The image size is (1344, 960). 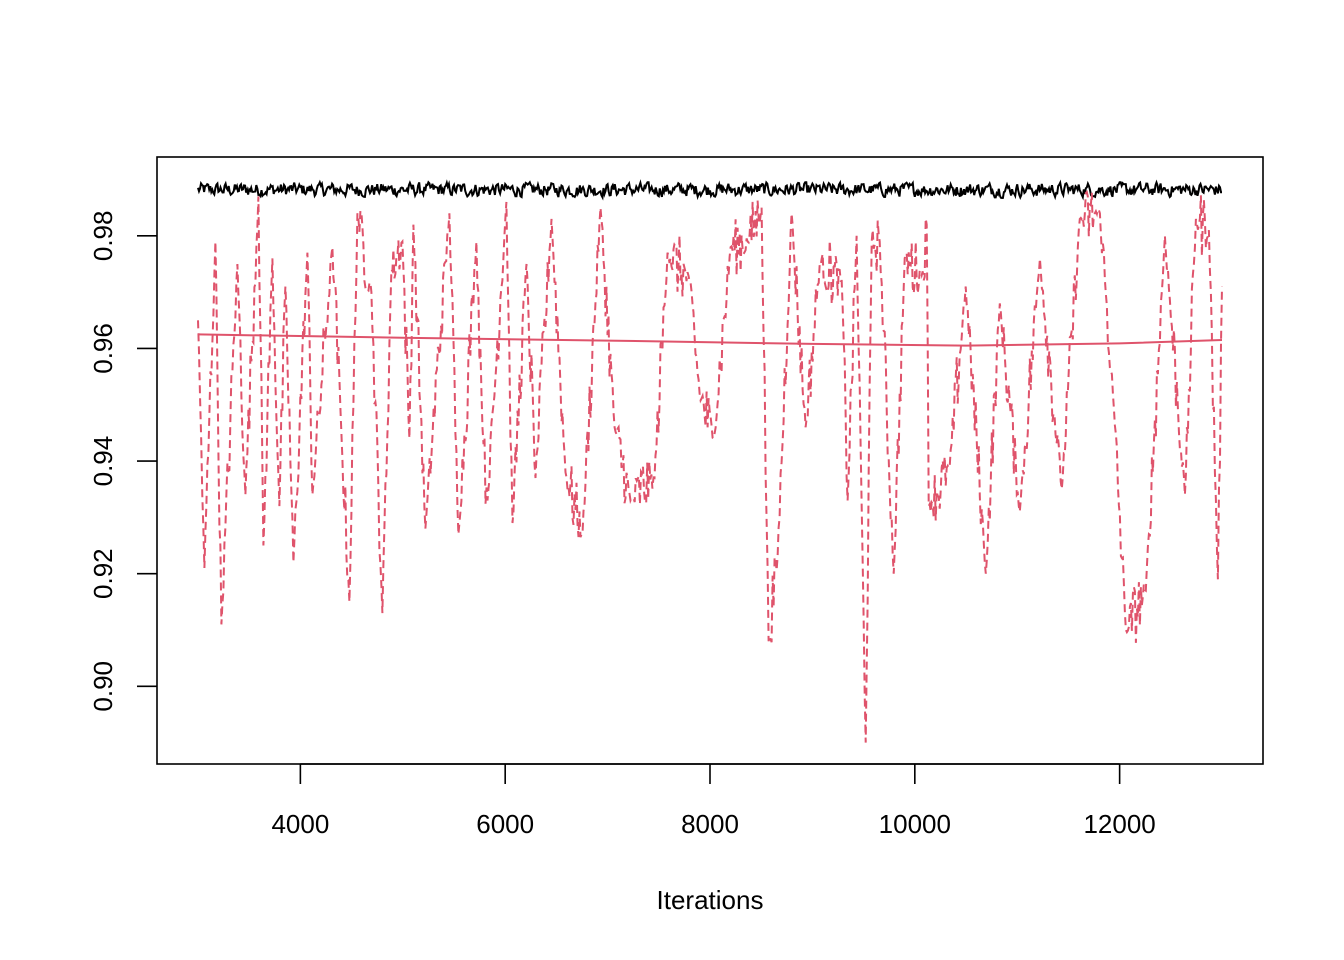 I want to click on x-tick-label: 4000, so click(x=300, y=824).